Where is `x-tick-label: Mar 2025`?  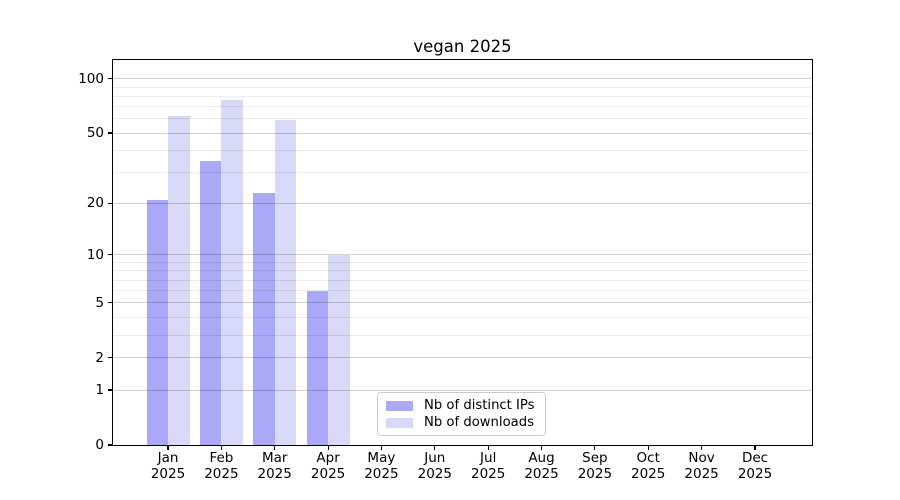
x-tick-label: Mar 2025 is located at coordinates (275, 466).